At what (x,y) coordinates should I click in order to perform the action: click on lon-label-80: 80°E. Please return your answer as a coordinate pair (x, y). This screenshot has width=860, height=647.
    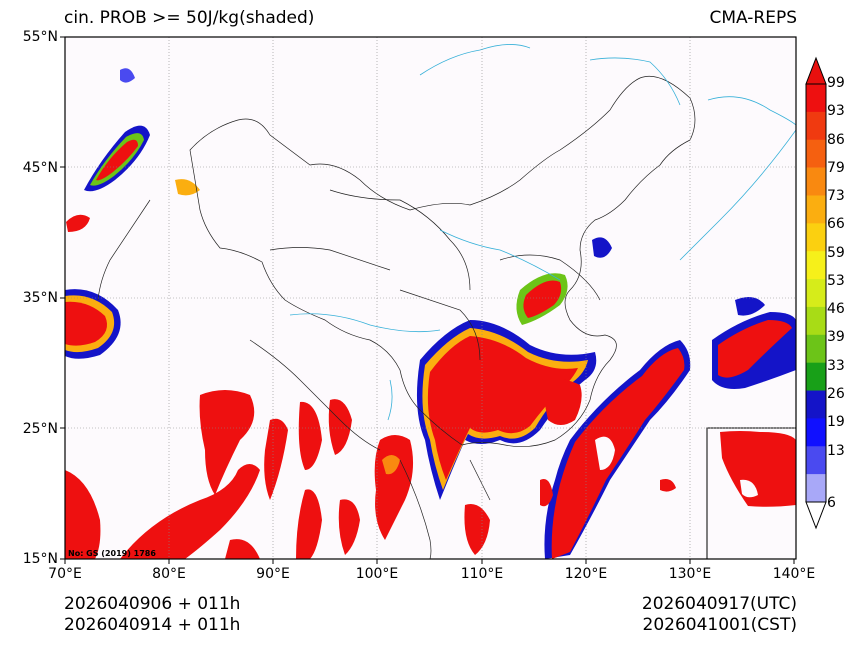
    Looking at the image, I should click on (169, 574).